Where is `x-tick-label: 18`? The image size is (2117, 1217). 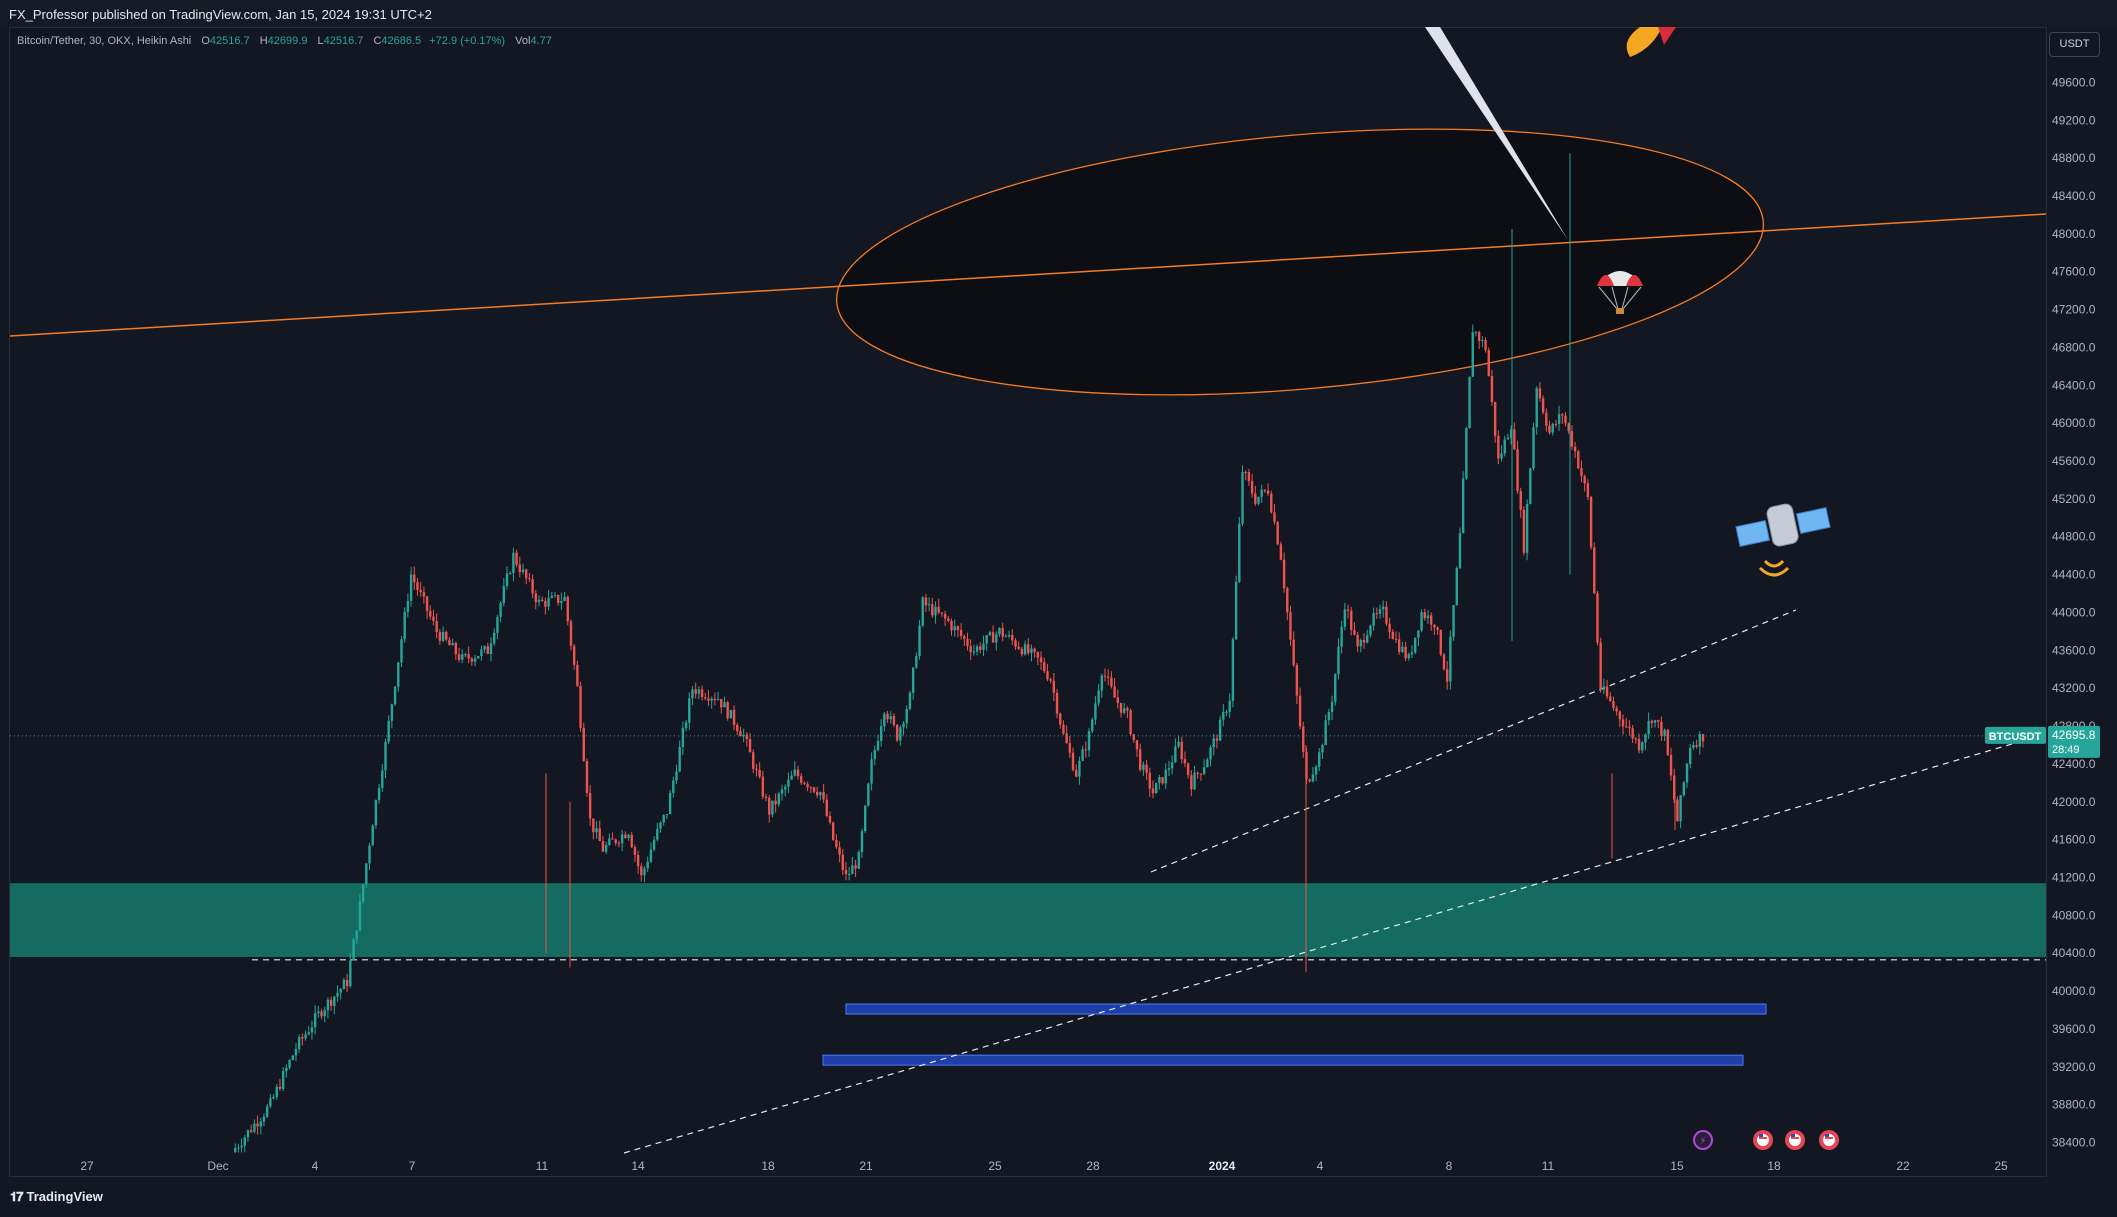 x-tick-label: 18 is located at coordinates (768, 1166).